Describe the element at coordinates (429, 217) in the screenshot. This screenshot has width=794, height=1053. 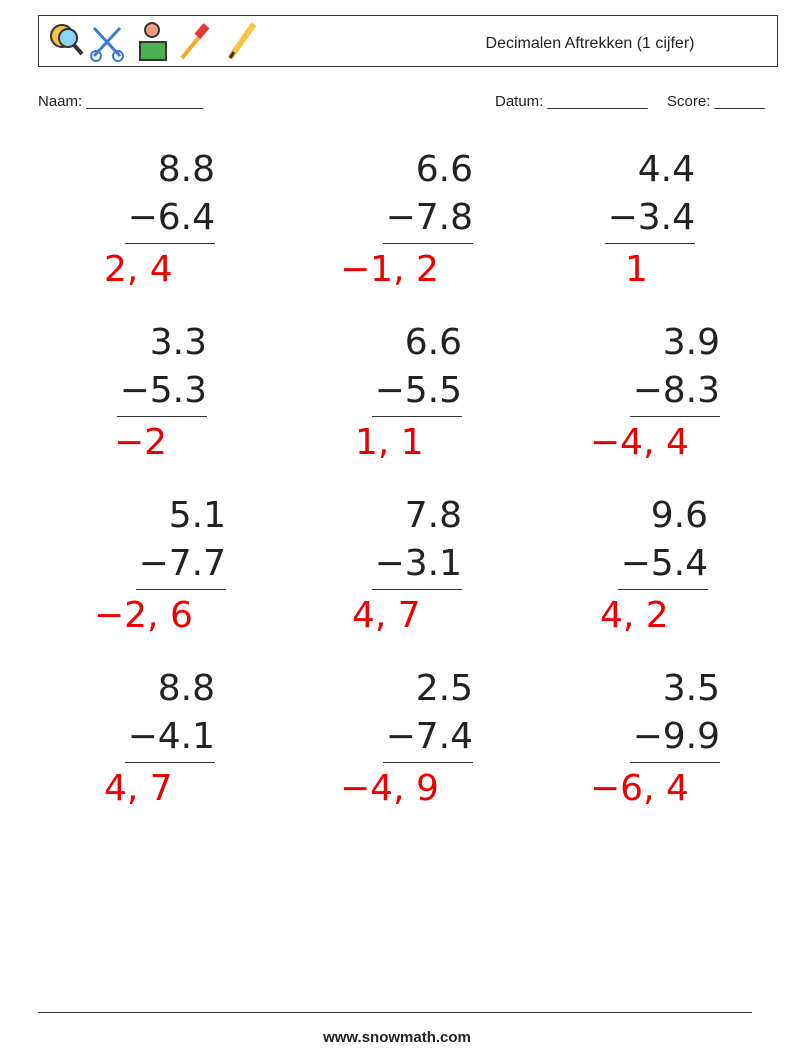
I see `bottom-number: −7.8` at that location.